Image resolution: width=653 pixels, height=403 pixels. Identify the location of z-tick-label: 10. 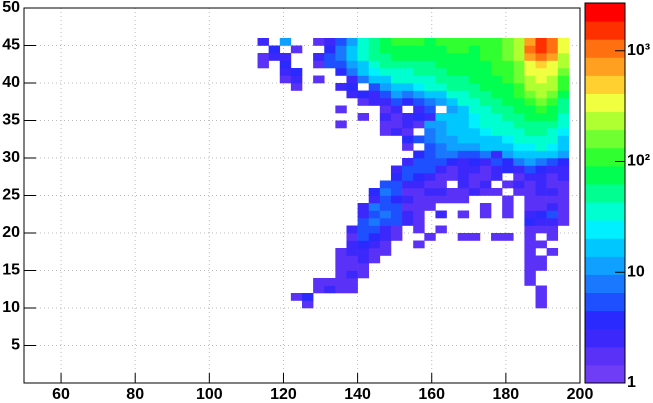
(636, 271).